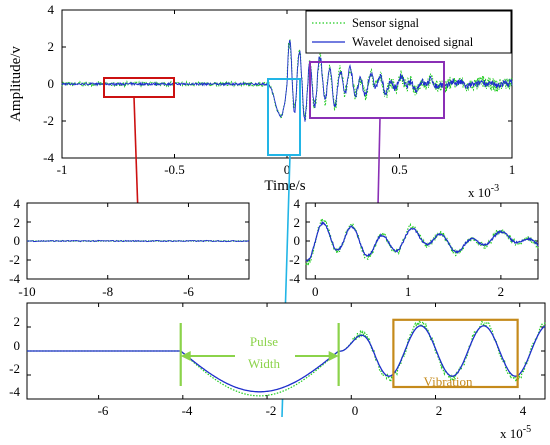 Image resolution: width=550 pixels, height=445 pixels. Describe the element at coordinates (297, 240) in the screenshot. I see `zoom-oscillation-y-tick-label: 0` at that location.